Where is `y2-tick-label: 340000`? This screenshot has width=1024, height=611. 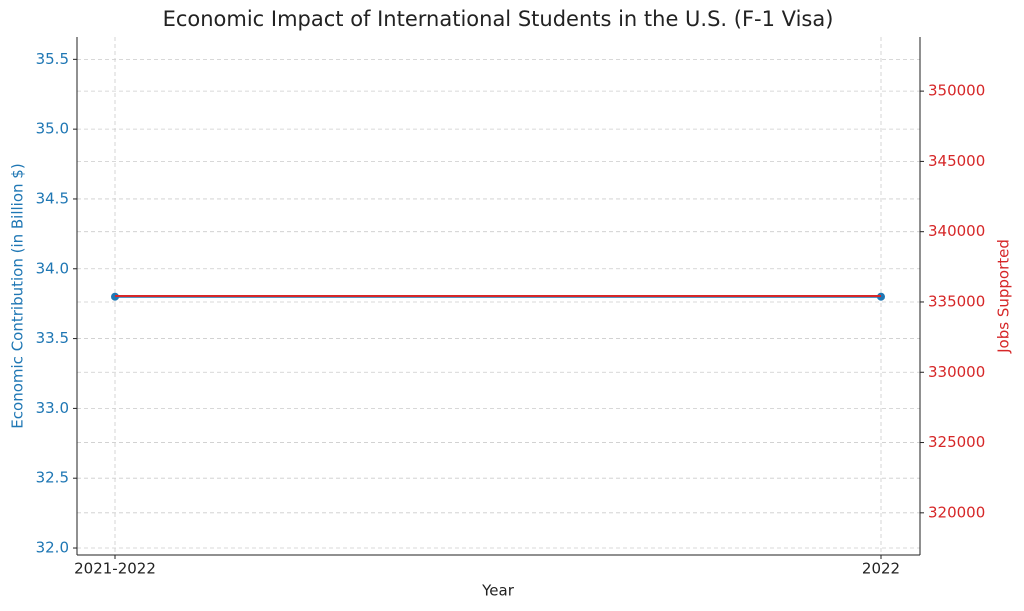
y2-tick-label: 340000 is located at coordinates (956, 231).